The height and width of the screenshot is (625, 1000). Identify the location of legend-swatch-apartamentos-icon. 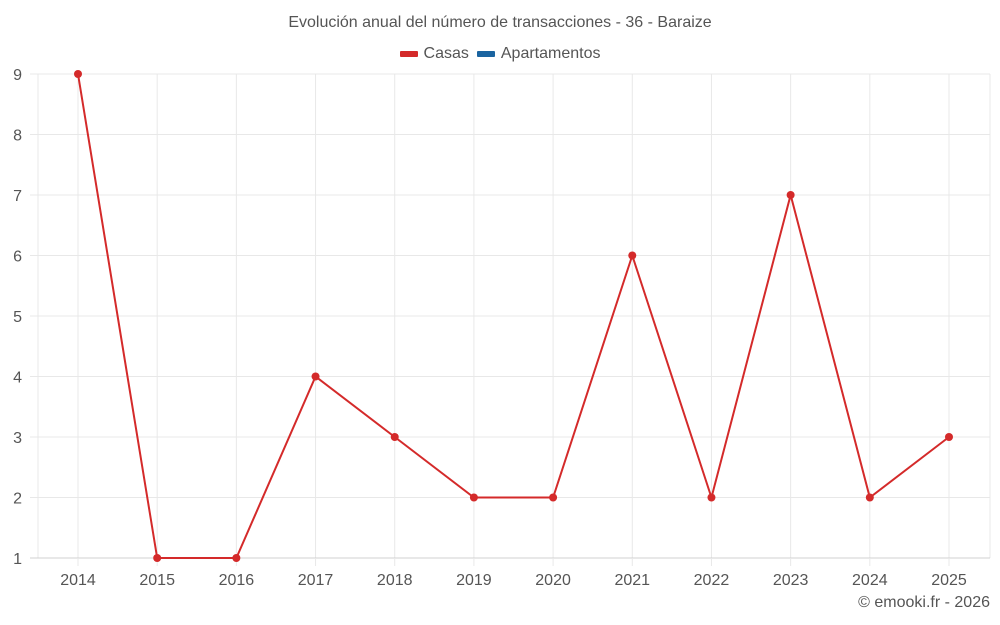
(485, 54).